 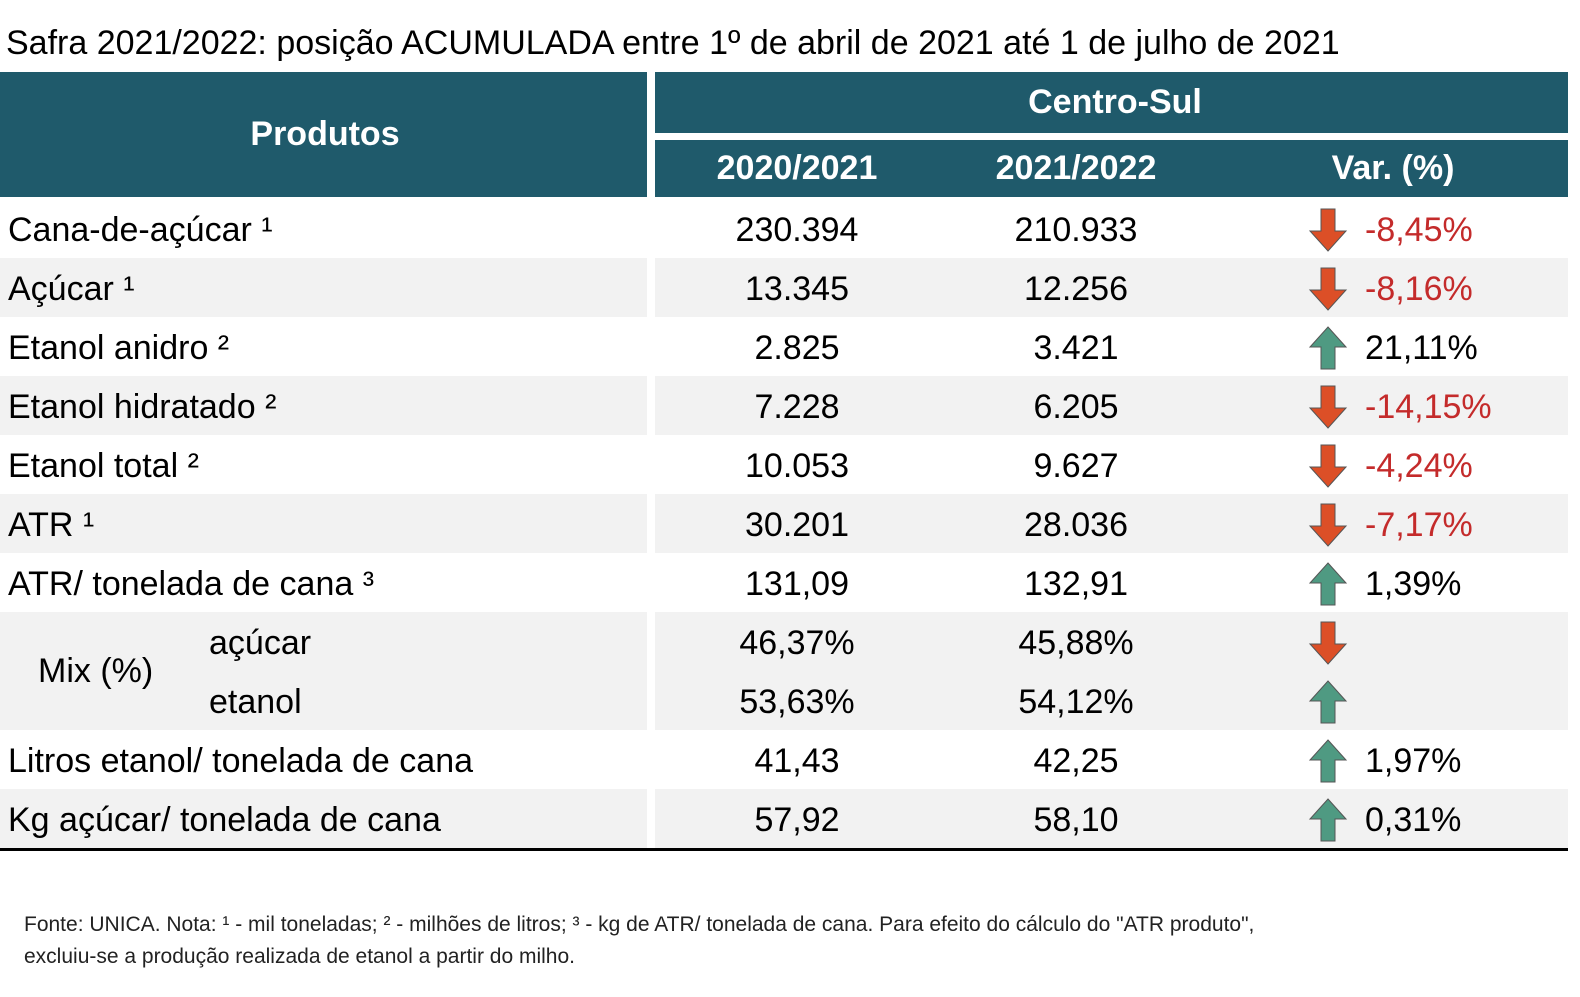 What do you see at coordinates (1076, 642) in the screenshot?
I see `cell-value: 45,88%` at bounding box center [1076, 642].